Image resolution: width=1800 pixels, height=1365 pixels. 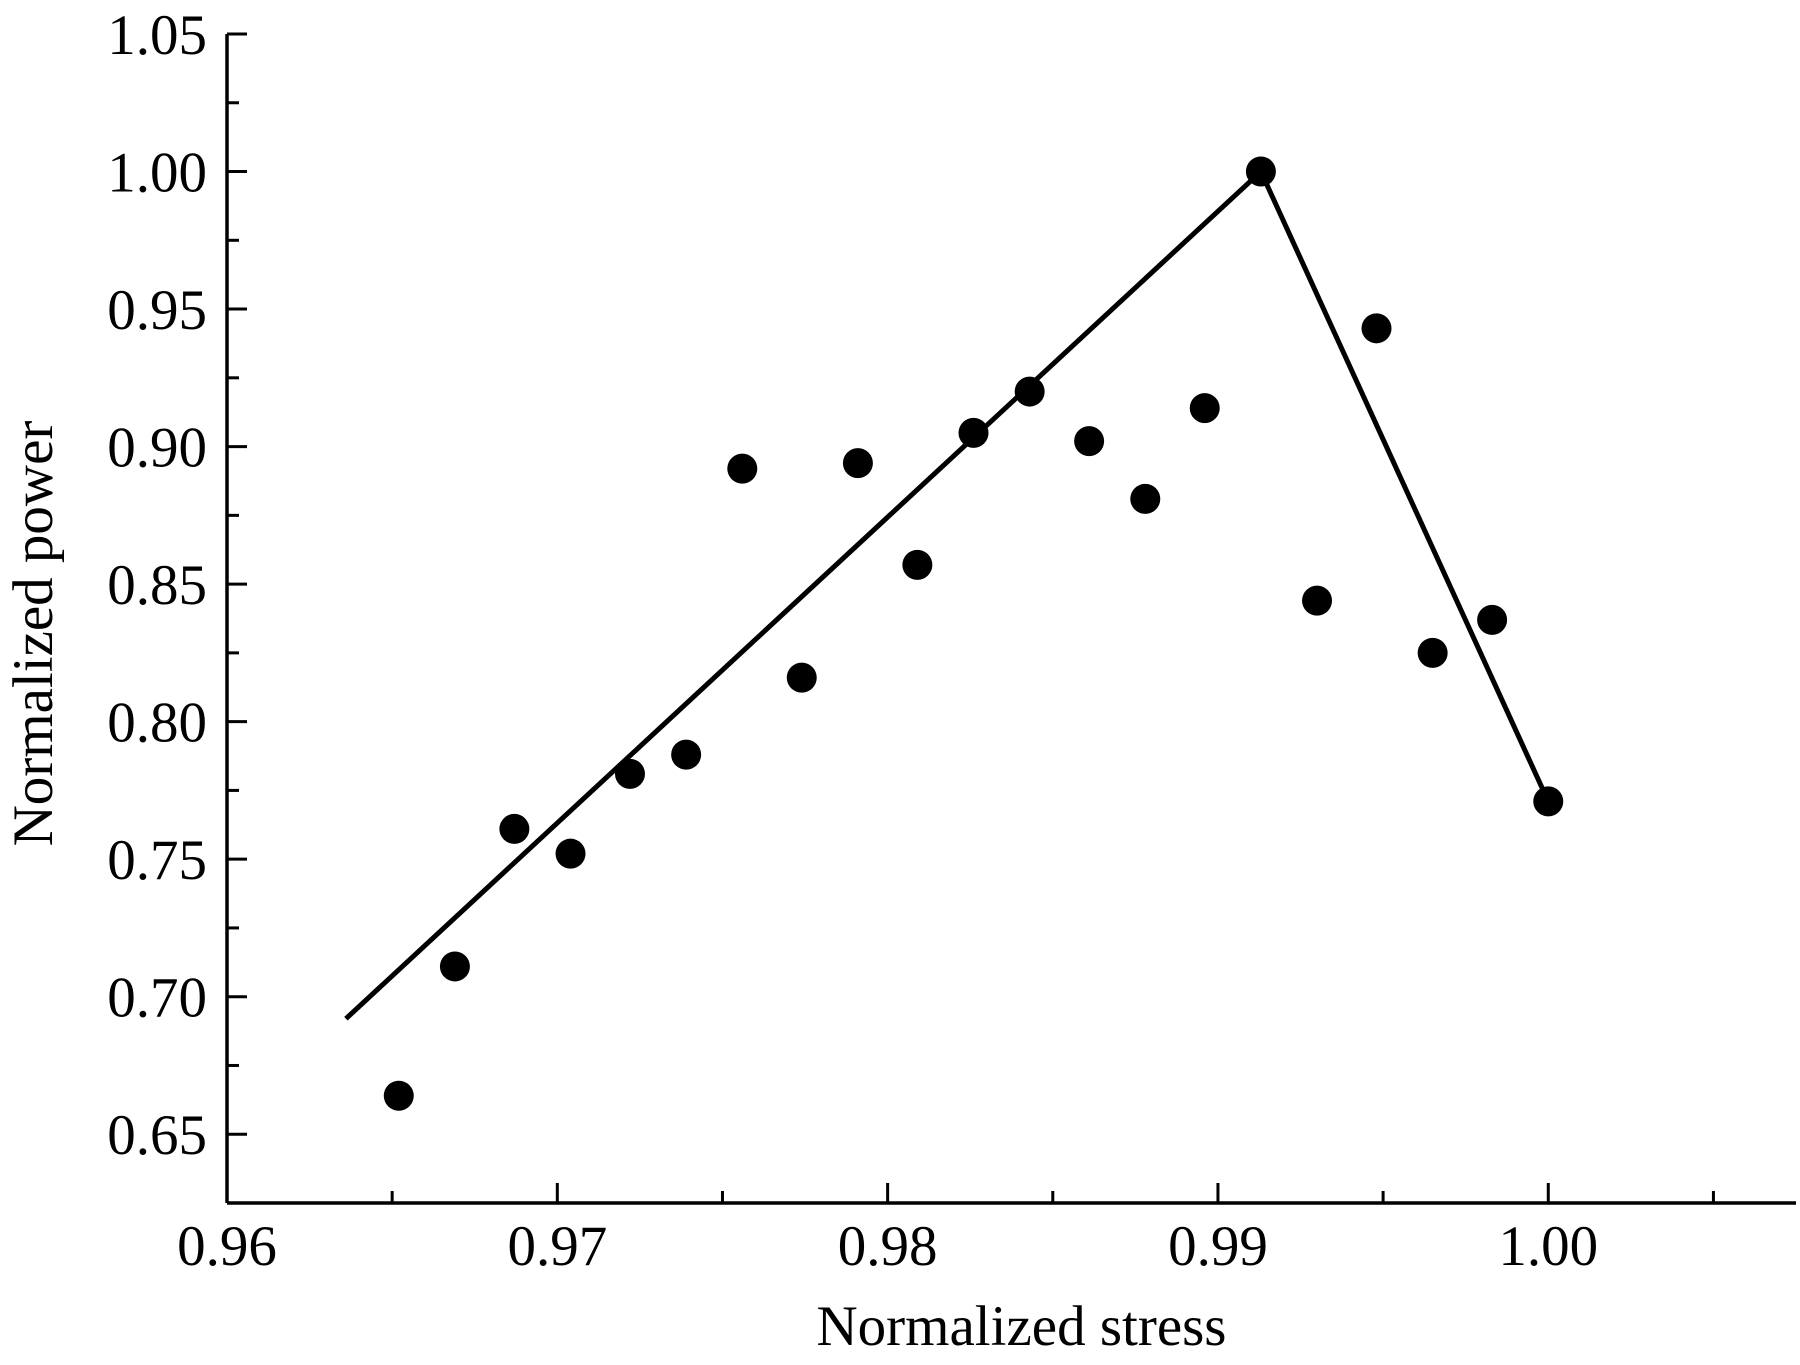 I want to click on x-tick-label: 1.00, so click(x=1548, y=1246).